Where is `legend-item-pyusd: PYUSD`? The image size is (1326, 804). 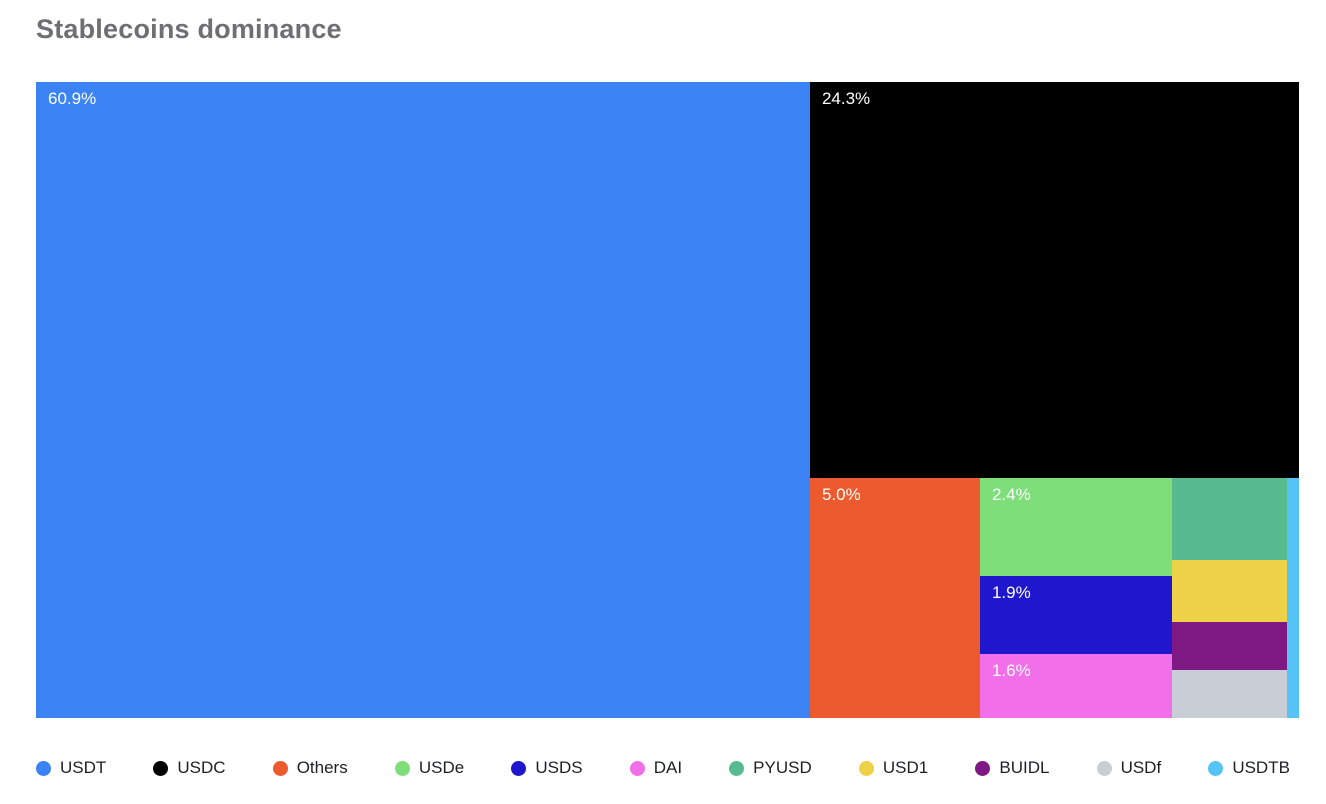
legend-item-pyusd: PYUSD is located at coordinates (770, 768).